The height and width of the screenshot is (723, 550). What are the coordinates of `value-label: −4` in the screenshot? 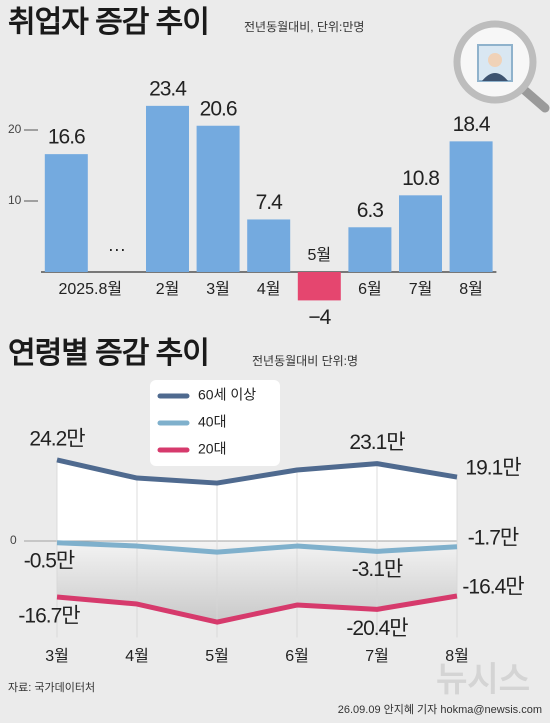 It's located at (319, 317).